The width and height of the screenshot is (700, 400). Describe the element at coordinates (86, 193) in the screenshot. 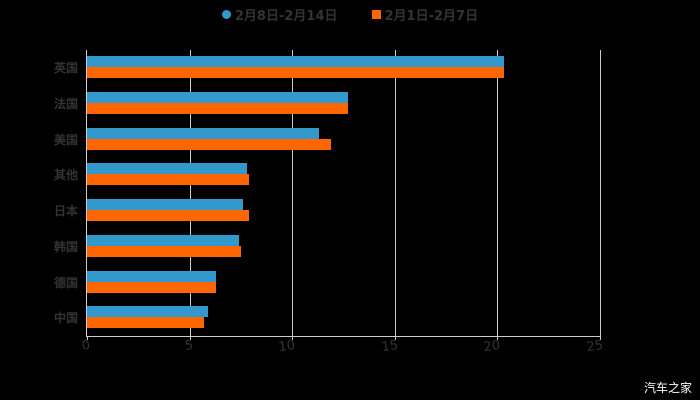

I see `y-axis-line` at that location.